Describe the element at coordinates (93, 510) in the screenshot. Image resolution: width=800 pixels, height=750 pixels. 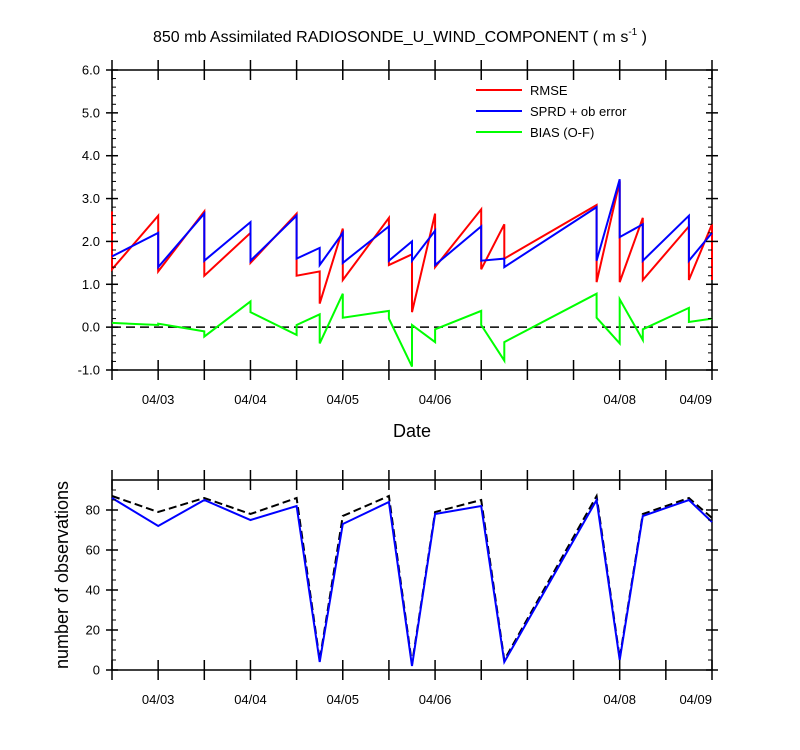
I see `bottom-y-tick-label: 80` at that location.